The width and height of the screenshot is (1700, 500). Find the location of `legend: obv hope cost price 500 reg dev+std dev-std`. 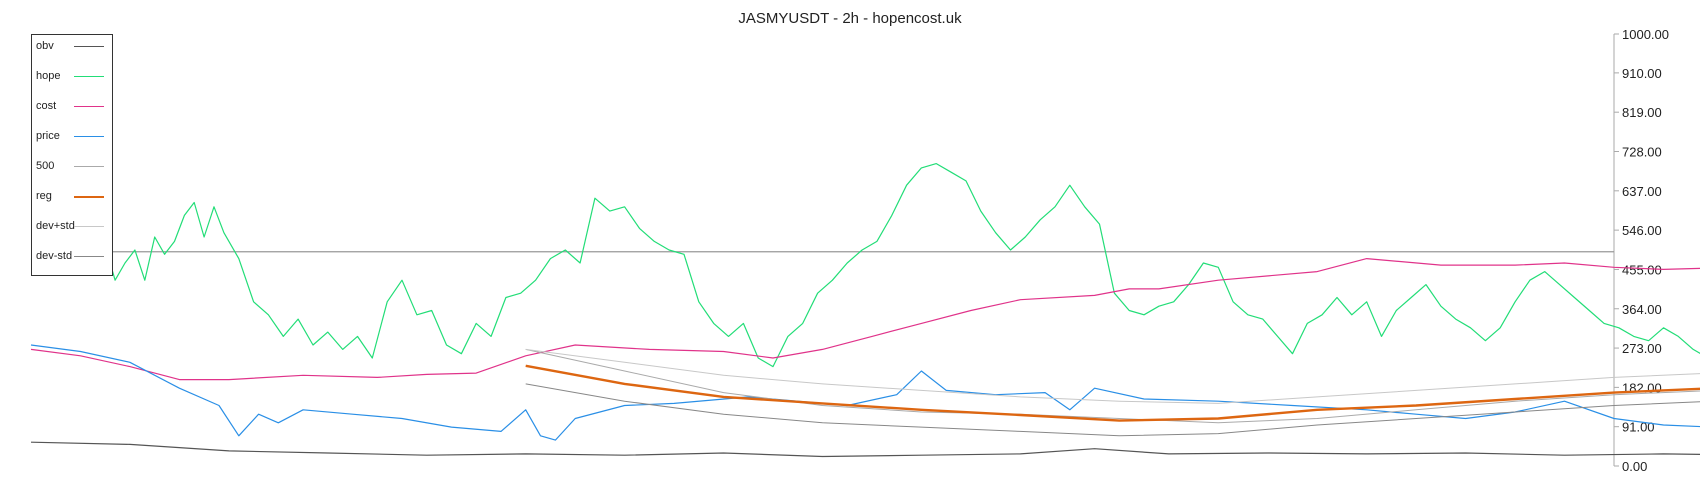

legend: obv hope cost price 500 reg dev+std dev-std is located at coordinates (72, 155).